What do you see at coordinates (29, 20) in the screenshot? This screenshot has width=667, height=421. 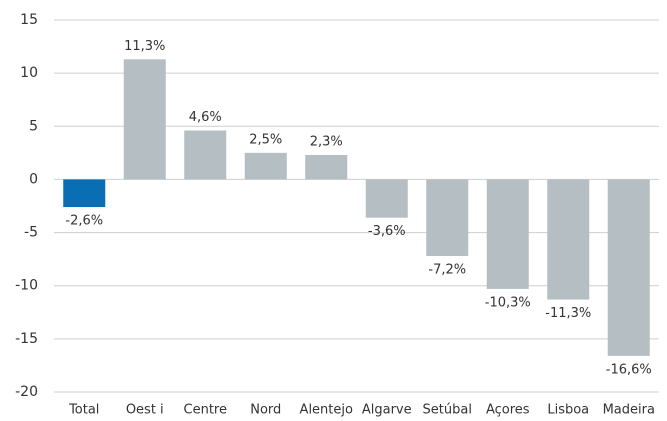 I see `y-tick-label: 15` at bounding box center [29, 20].